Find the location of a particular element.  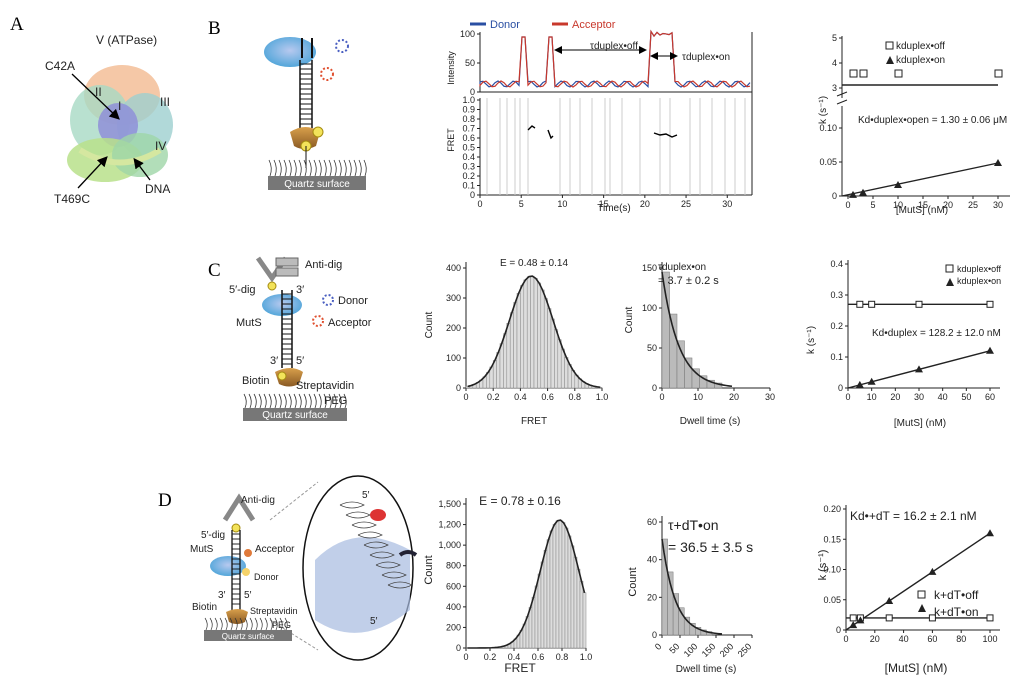

gaussian-fit is located at coordinates (534, 332).